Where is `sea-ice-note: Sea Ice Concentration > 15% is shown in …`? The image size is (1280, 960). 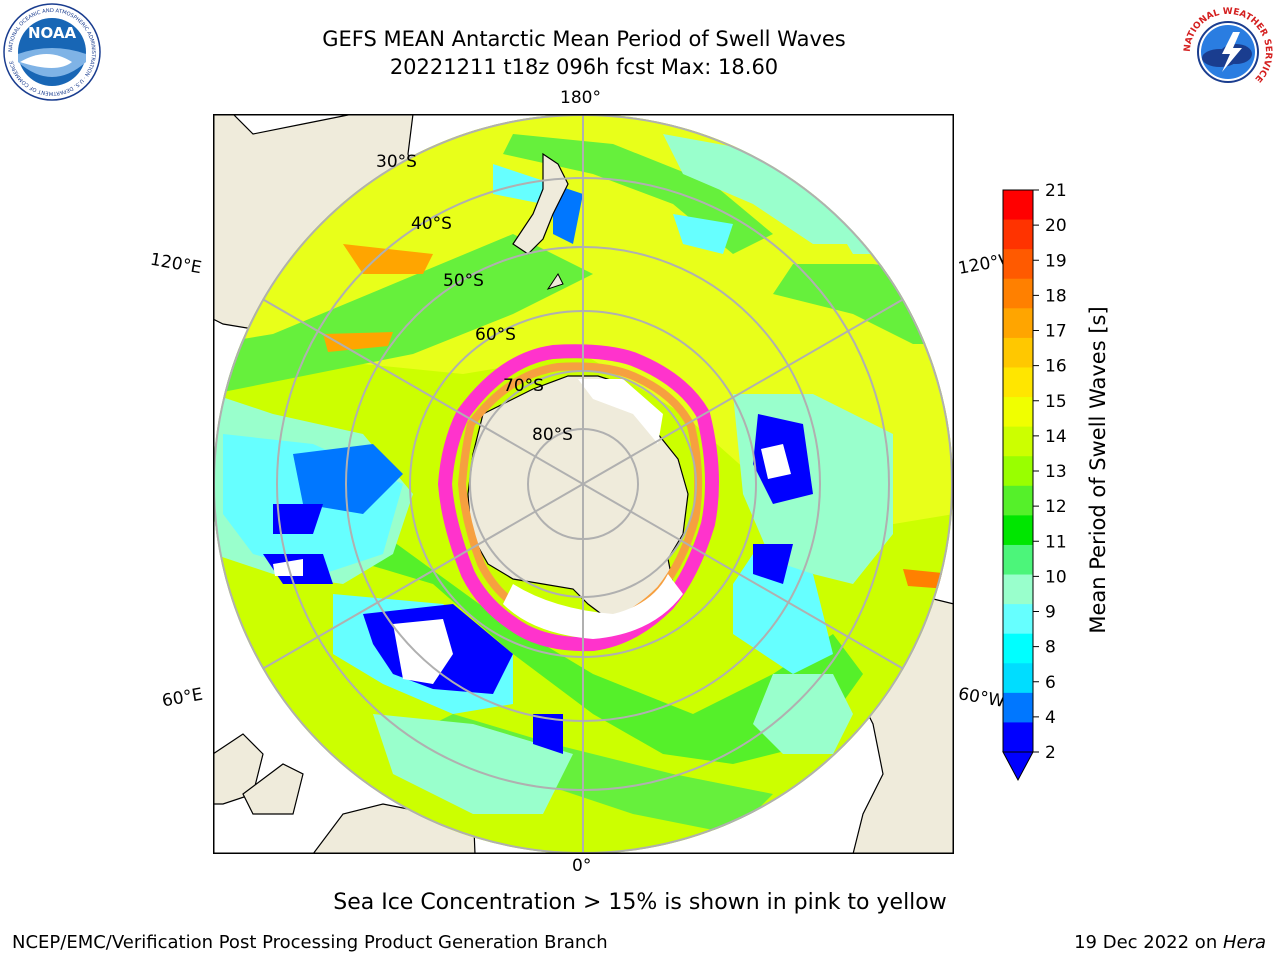 sea-ice-note: Sea Ice Concentration > 15% is shown in … is located at coordinates (640, 902).